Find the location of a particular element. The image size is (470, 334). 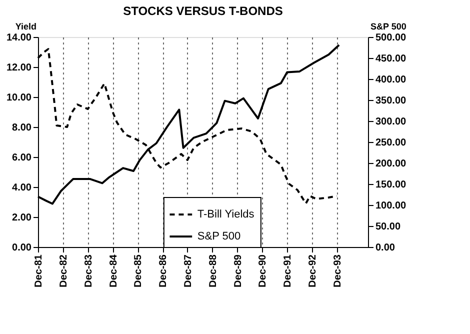

y2-tick-label: 0.00 is located at coordinates (386, 248).